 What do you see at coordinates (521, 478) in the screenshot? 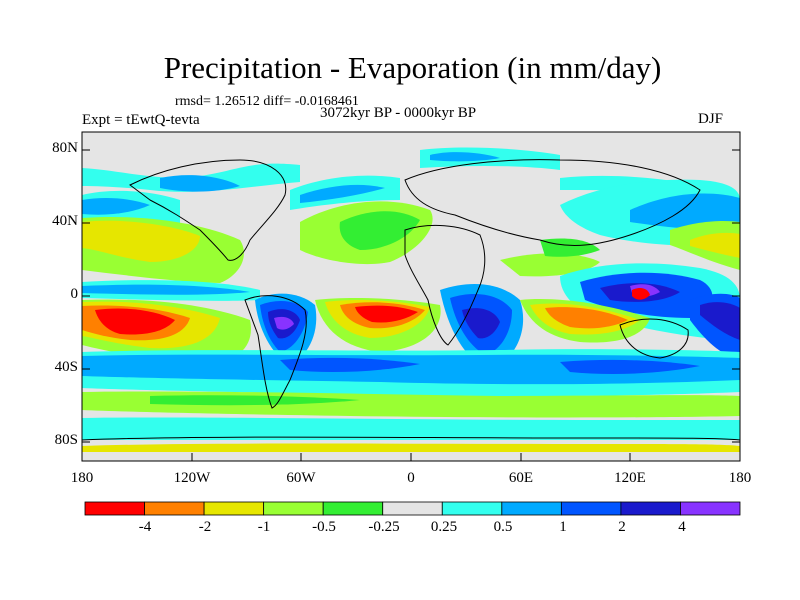
I see `x-tick-label: 60E` at bounding box center [521, 478].